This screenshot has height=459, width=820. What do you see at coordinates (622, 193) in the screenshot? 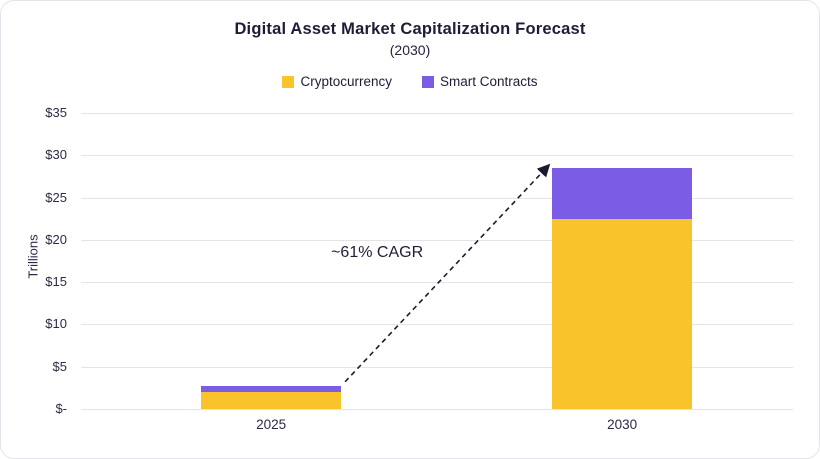
I see `bar-2030-smart-contracts-segment` at bounding box center [622, 193].